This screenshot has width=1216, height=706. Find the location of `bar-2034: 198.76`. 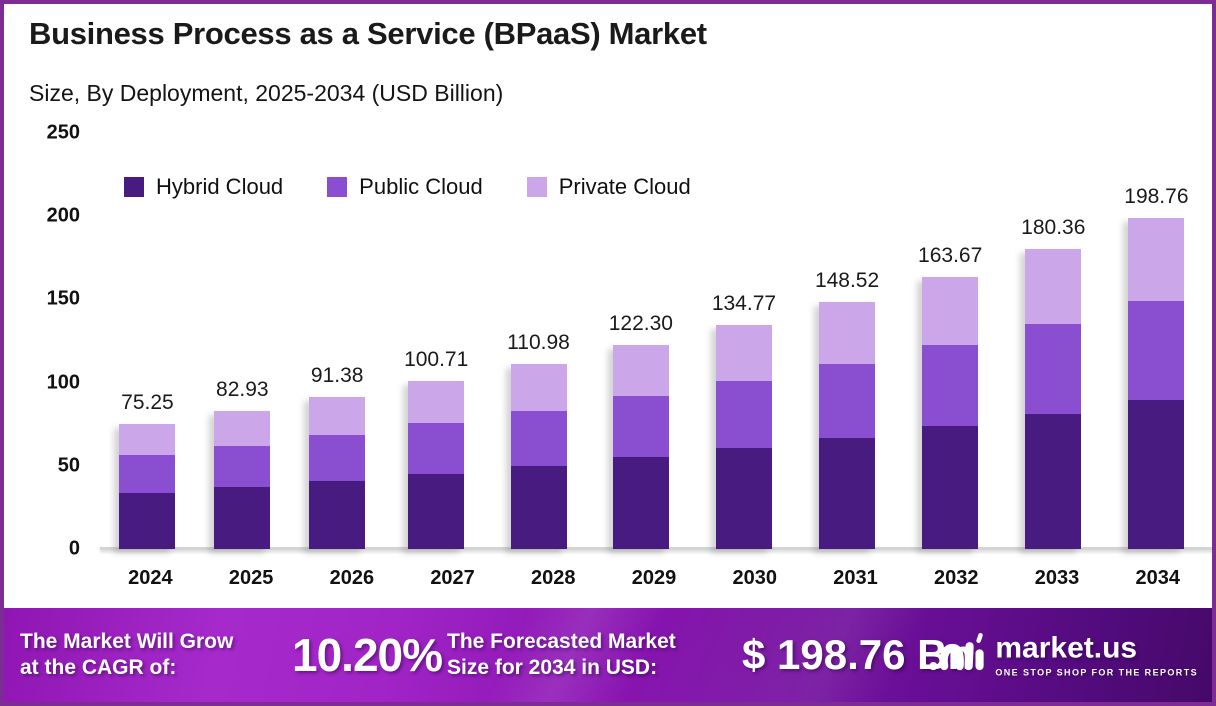

bar-2034: 198.76 is located at coordinates (1156, 341).